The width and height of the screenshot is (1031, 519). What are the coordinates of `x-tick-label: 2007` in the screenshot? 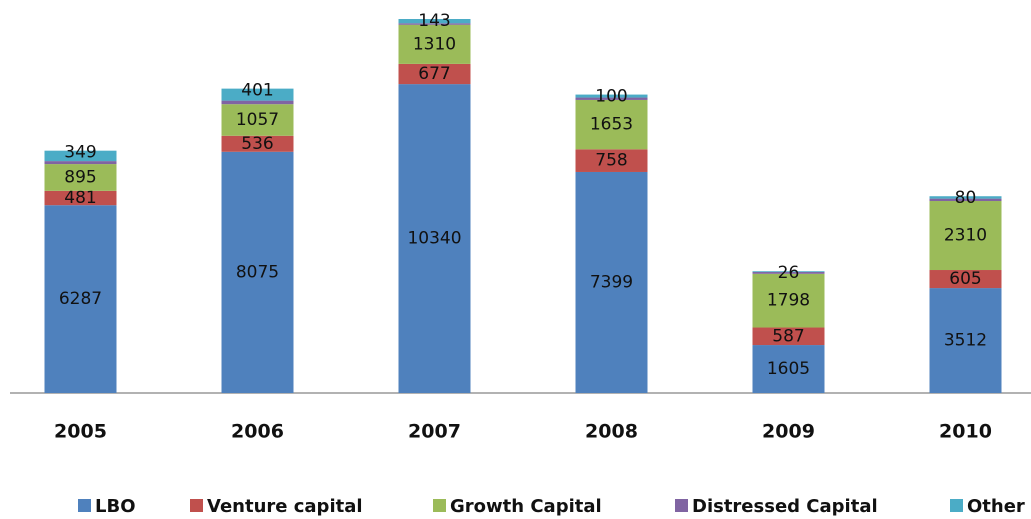 It's located at (434, 432).